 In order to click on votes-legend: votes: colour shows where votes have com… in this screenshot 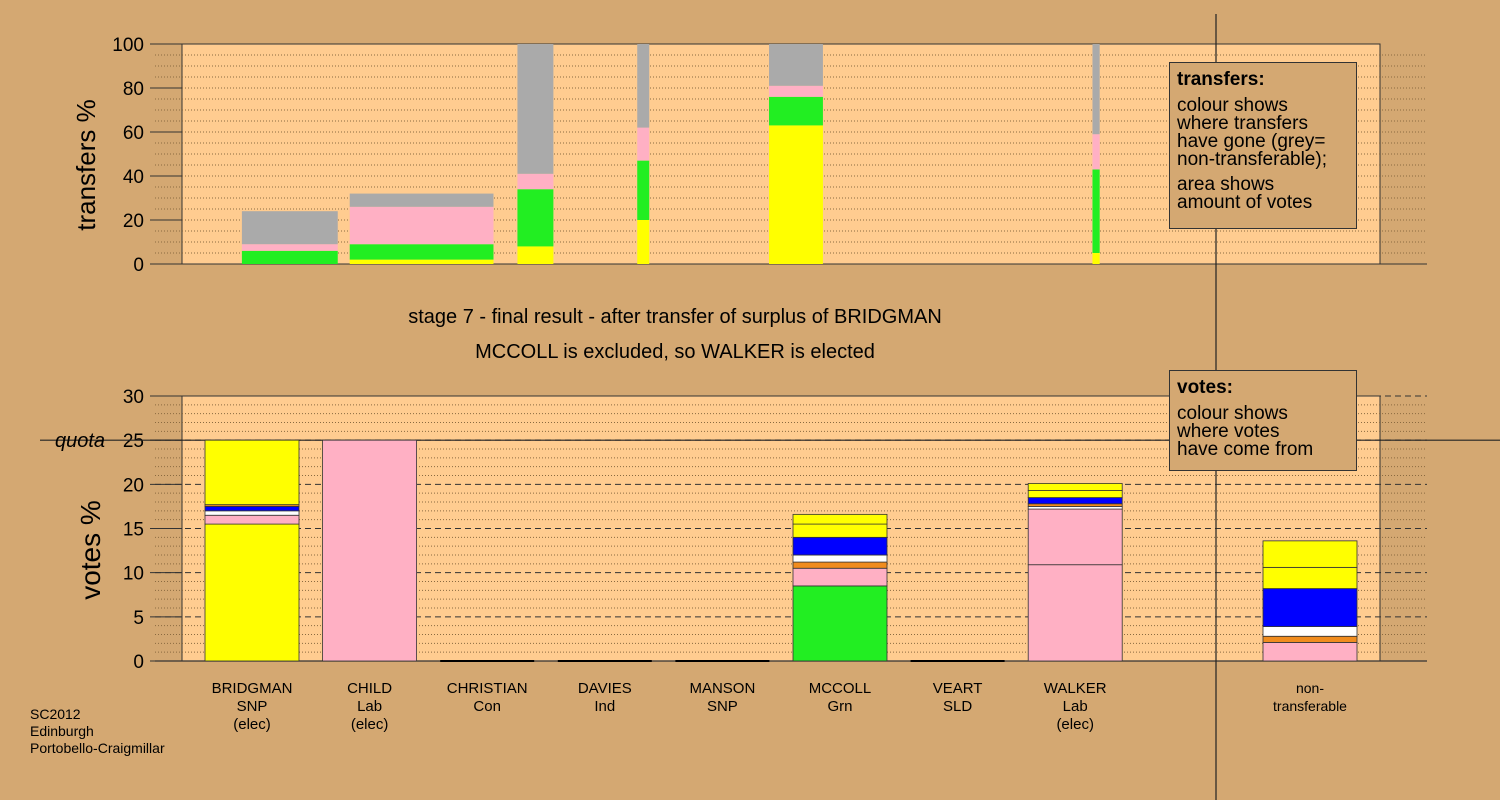, I will do `click(1263, 420)`.